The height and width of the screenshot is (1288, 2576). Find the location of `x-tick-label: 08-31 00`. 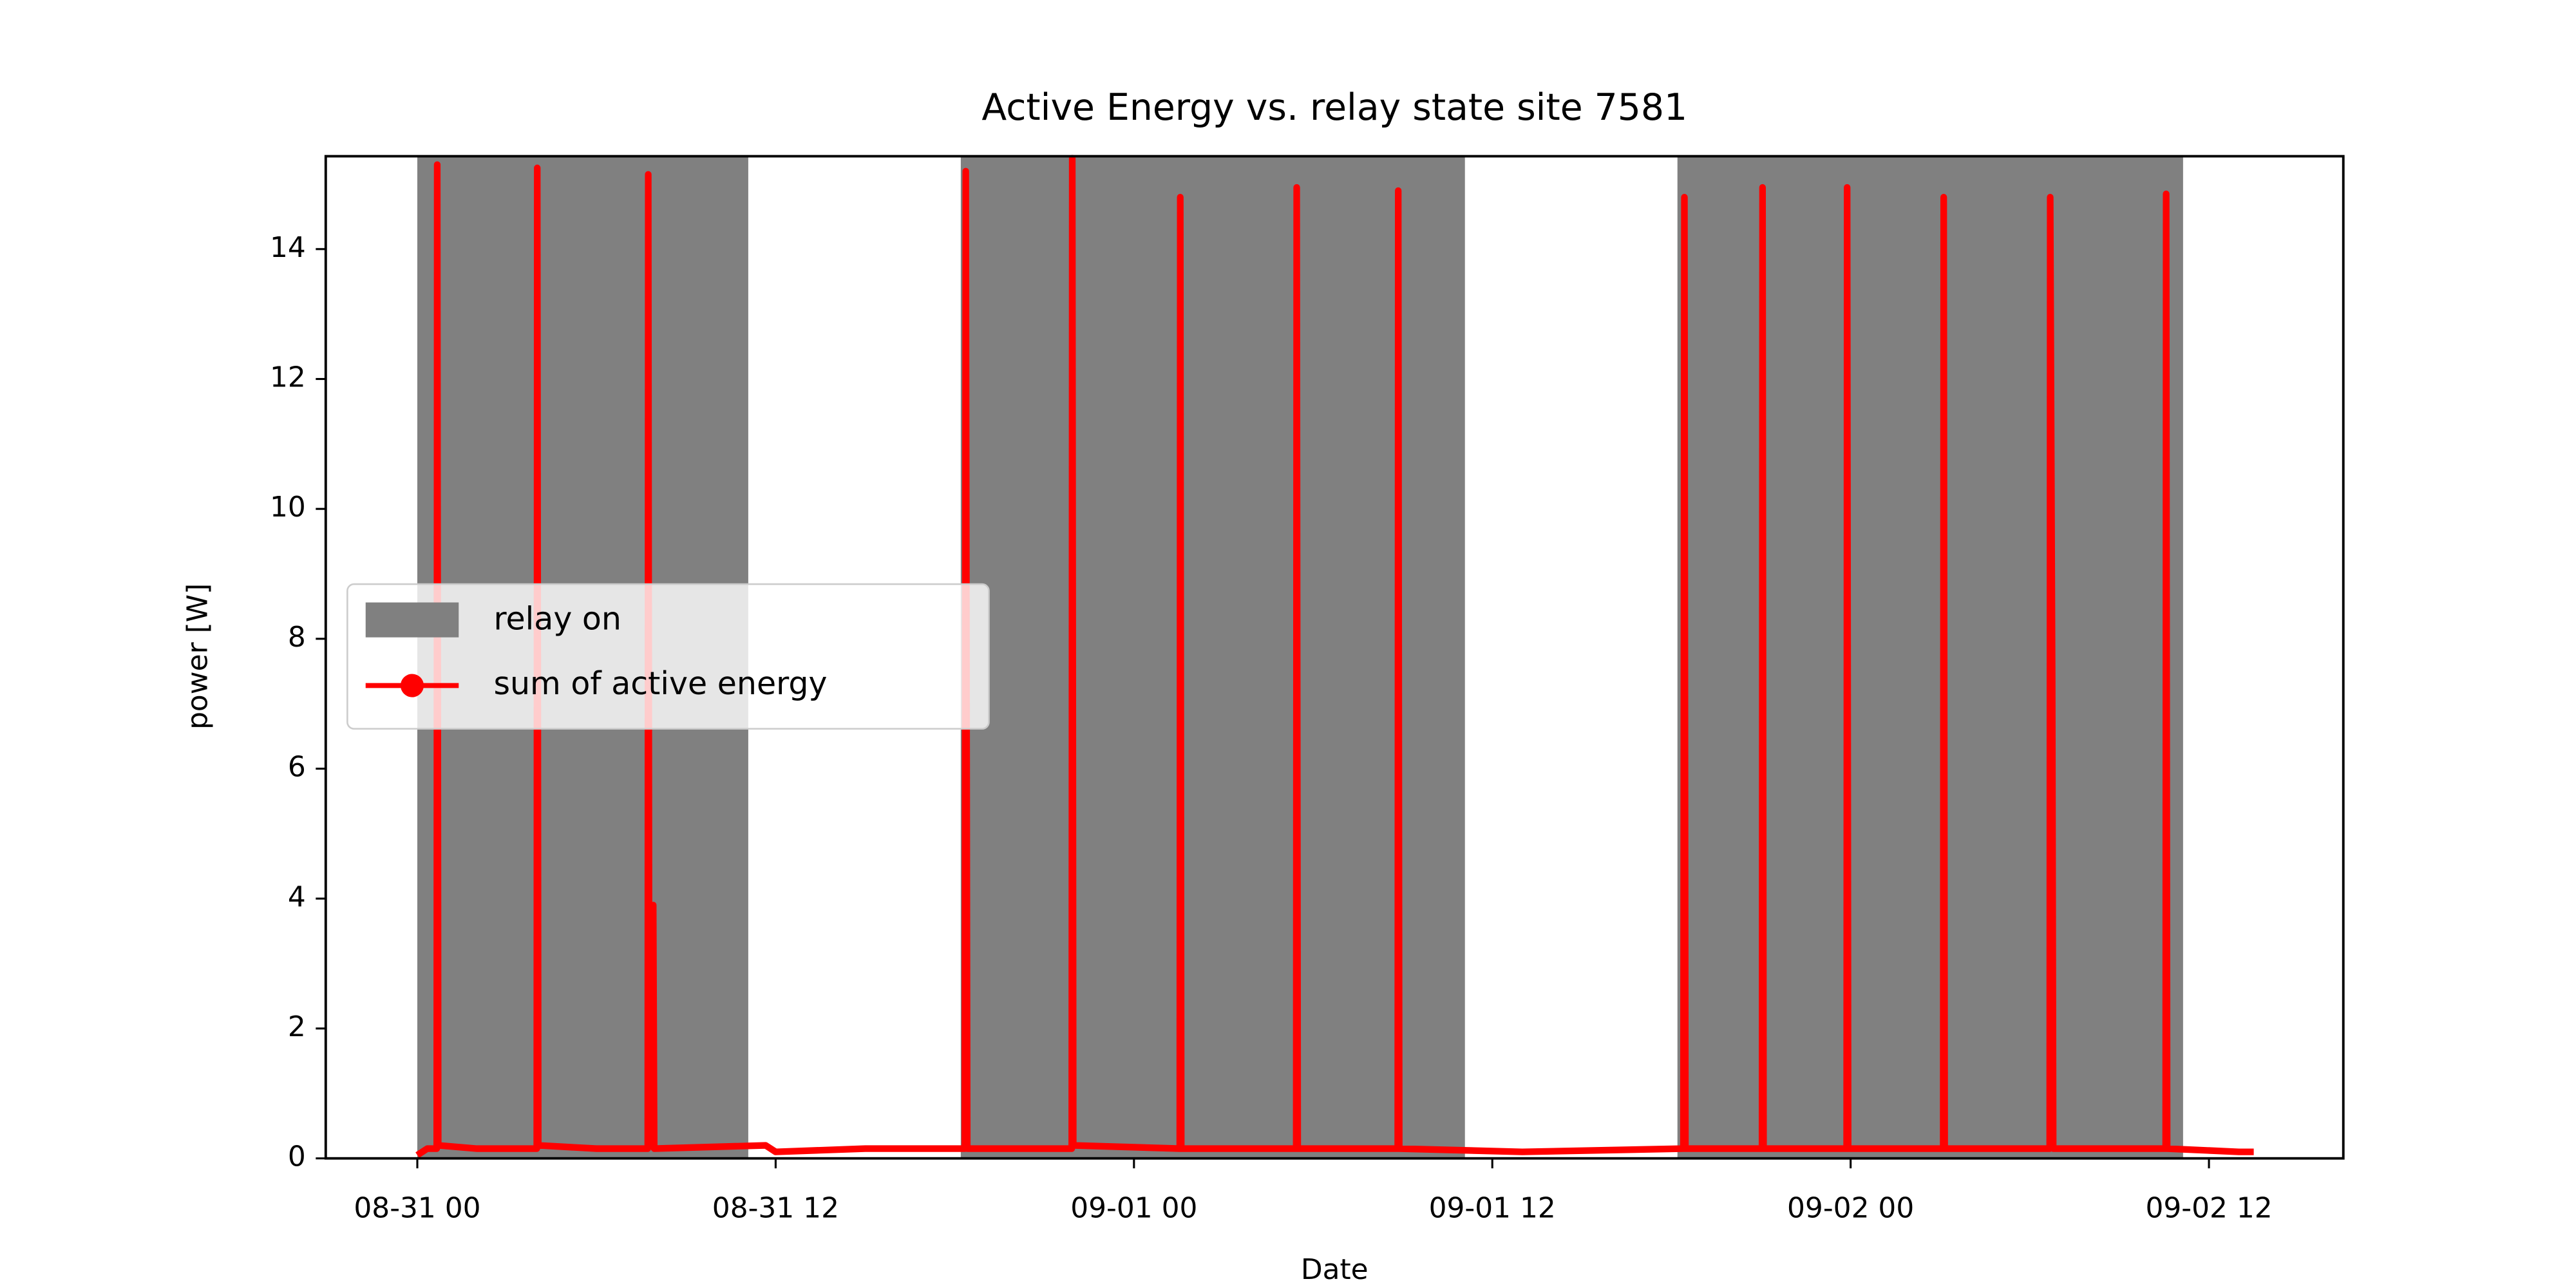

x-tick-label: 08-31 00 is located at coordinates (417, 1208).